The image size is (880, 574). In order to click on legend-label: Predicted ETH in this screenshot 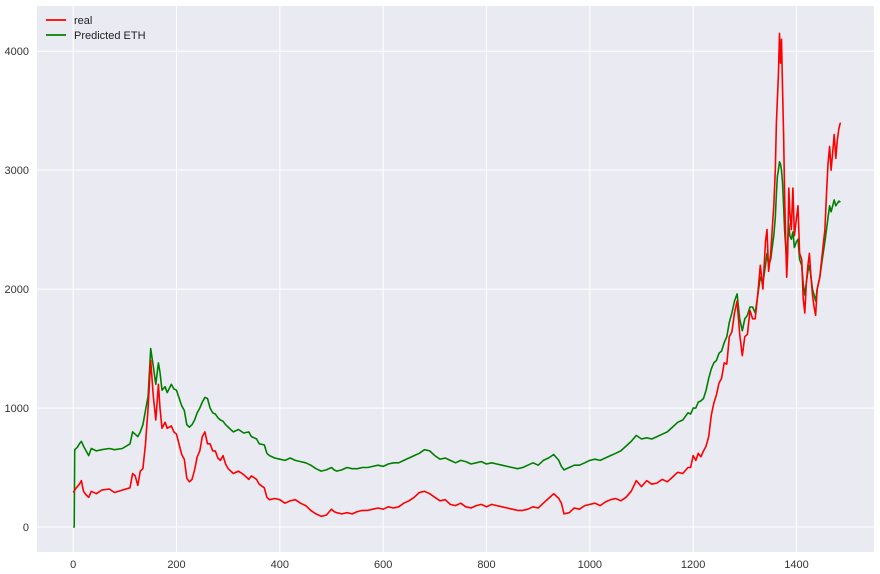, I will do `click(110, 36)`.